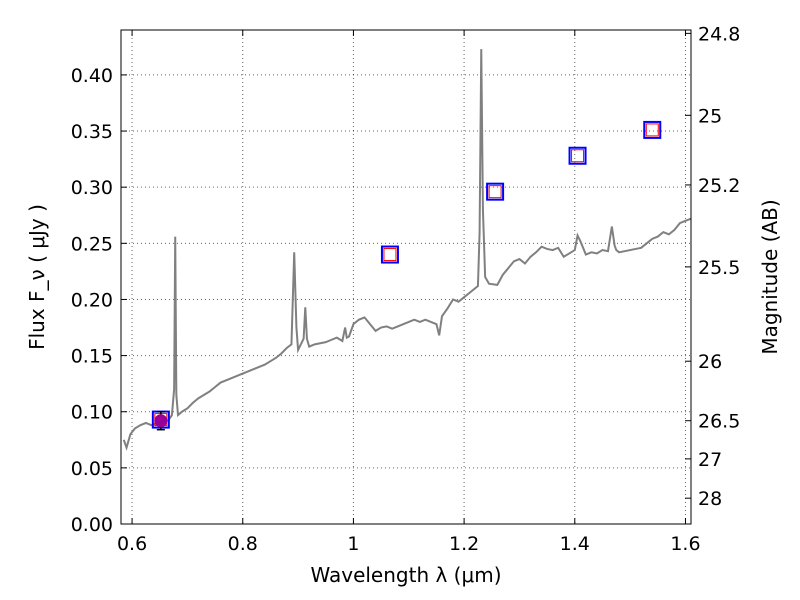  Describe the element at coordinates (710, 362) in the screenshot. I see `right-tick-label: 26` at that location.